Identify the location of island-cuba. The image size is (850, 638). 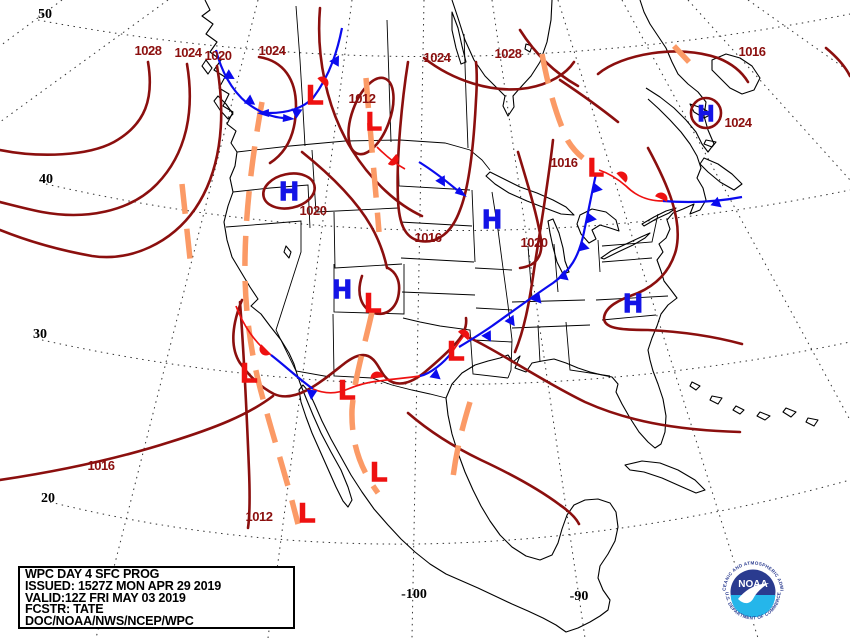
(665, 477).